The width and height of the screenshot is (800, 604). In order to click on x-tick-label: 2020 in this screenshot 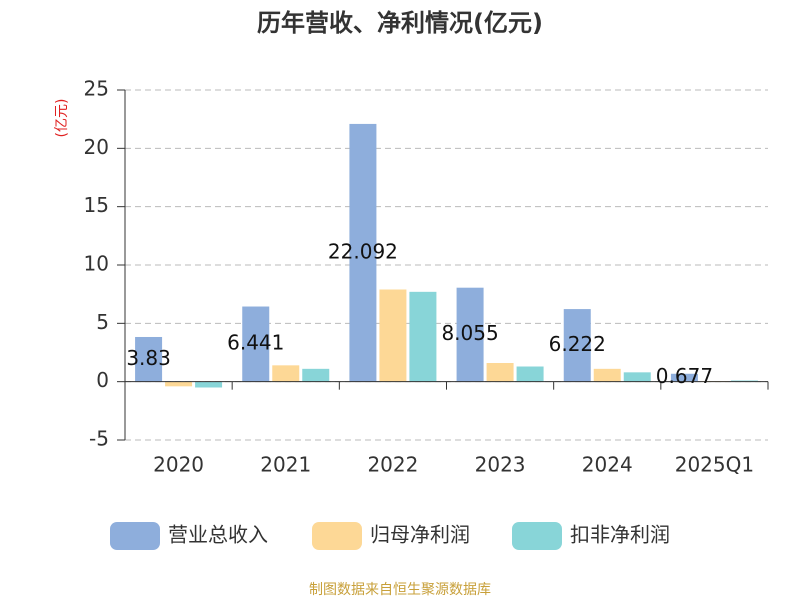, I will do `click(178, 465)`.